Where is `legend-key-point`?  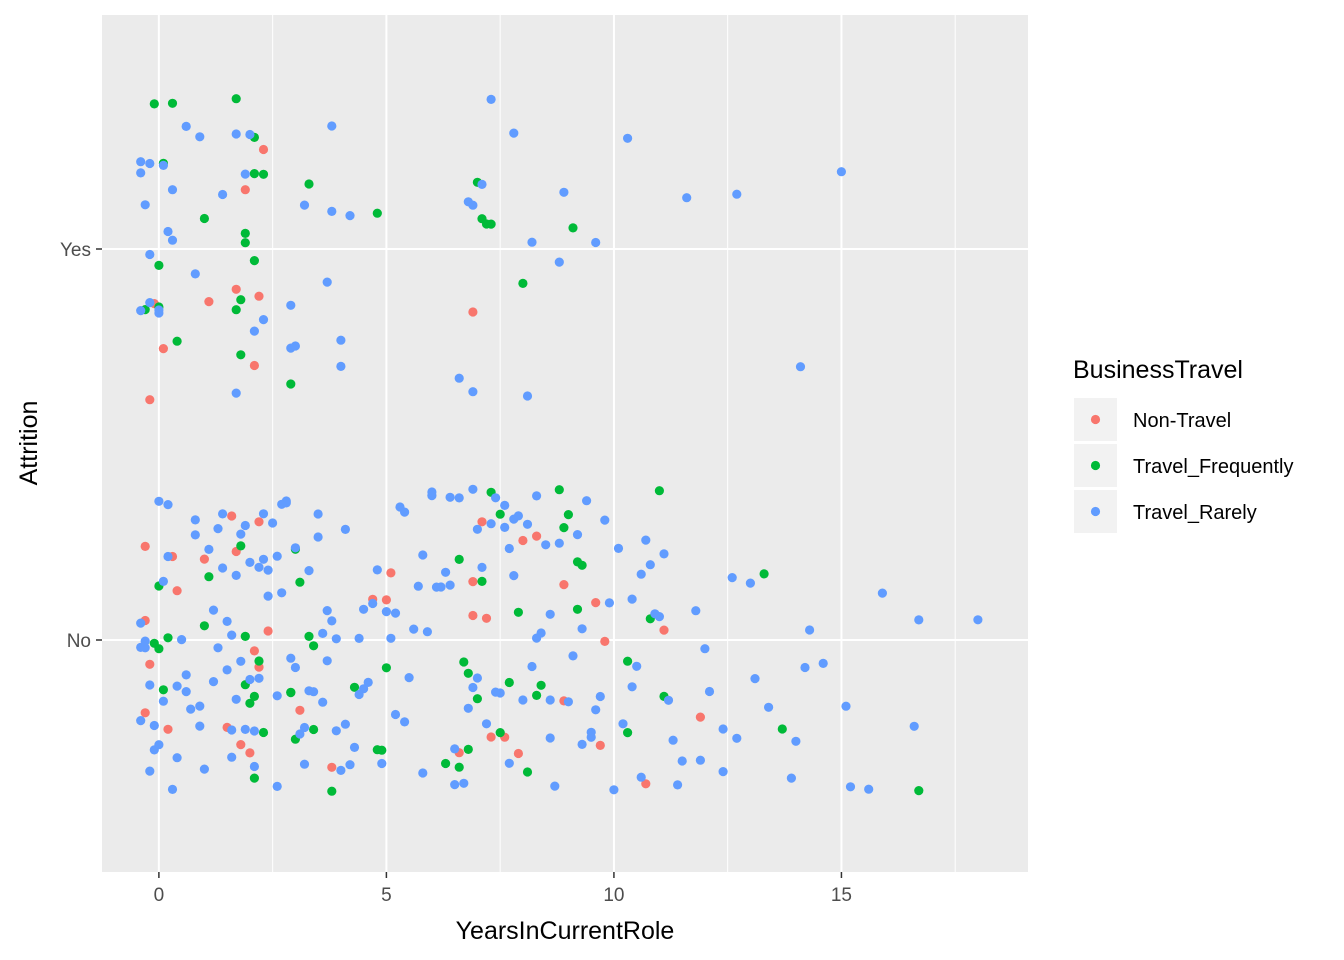
legend-key-point is located at coordinates (1095, 511).